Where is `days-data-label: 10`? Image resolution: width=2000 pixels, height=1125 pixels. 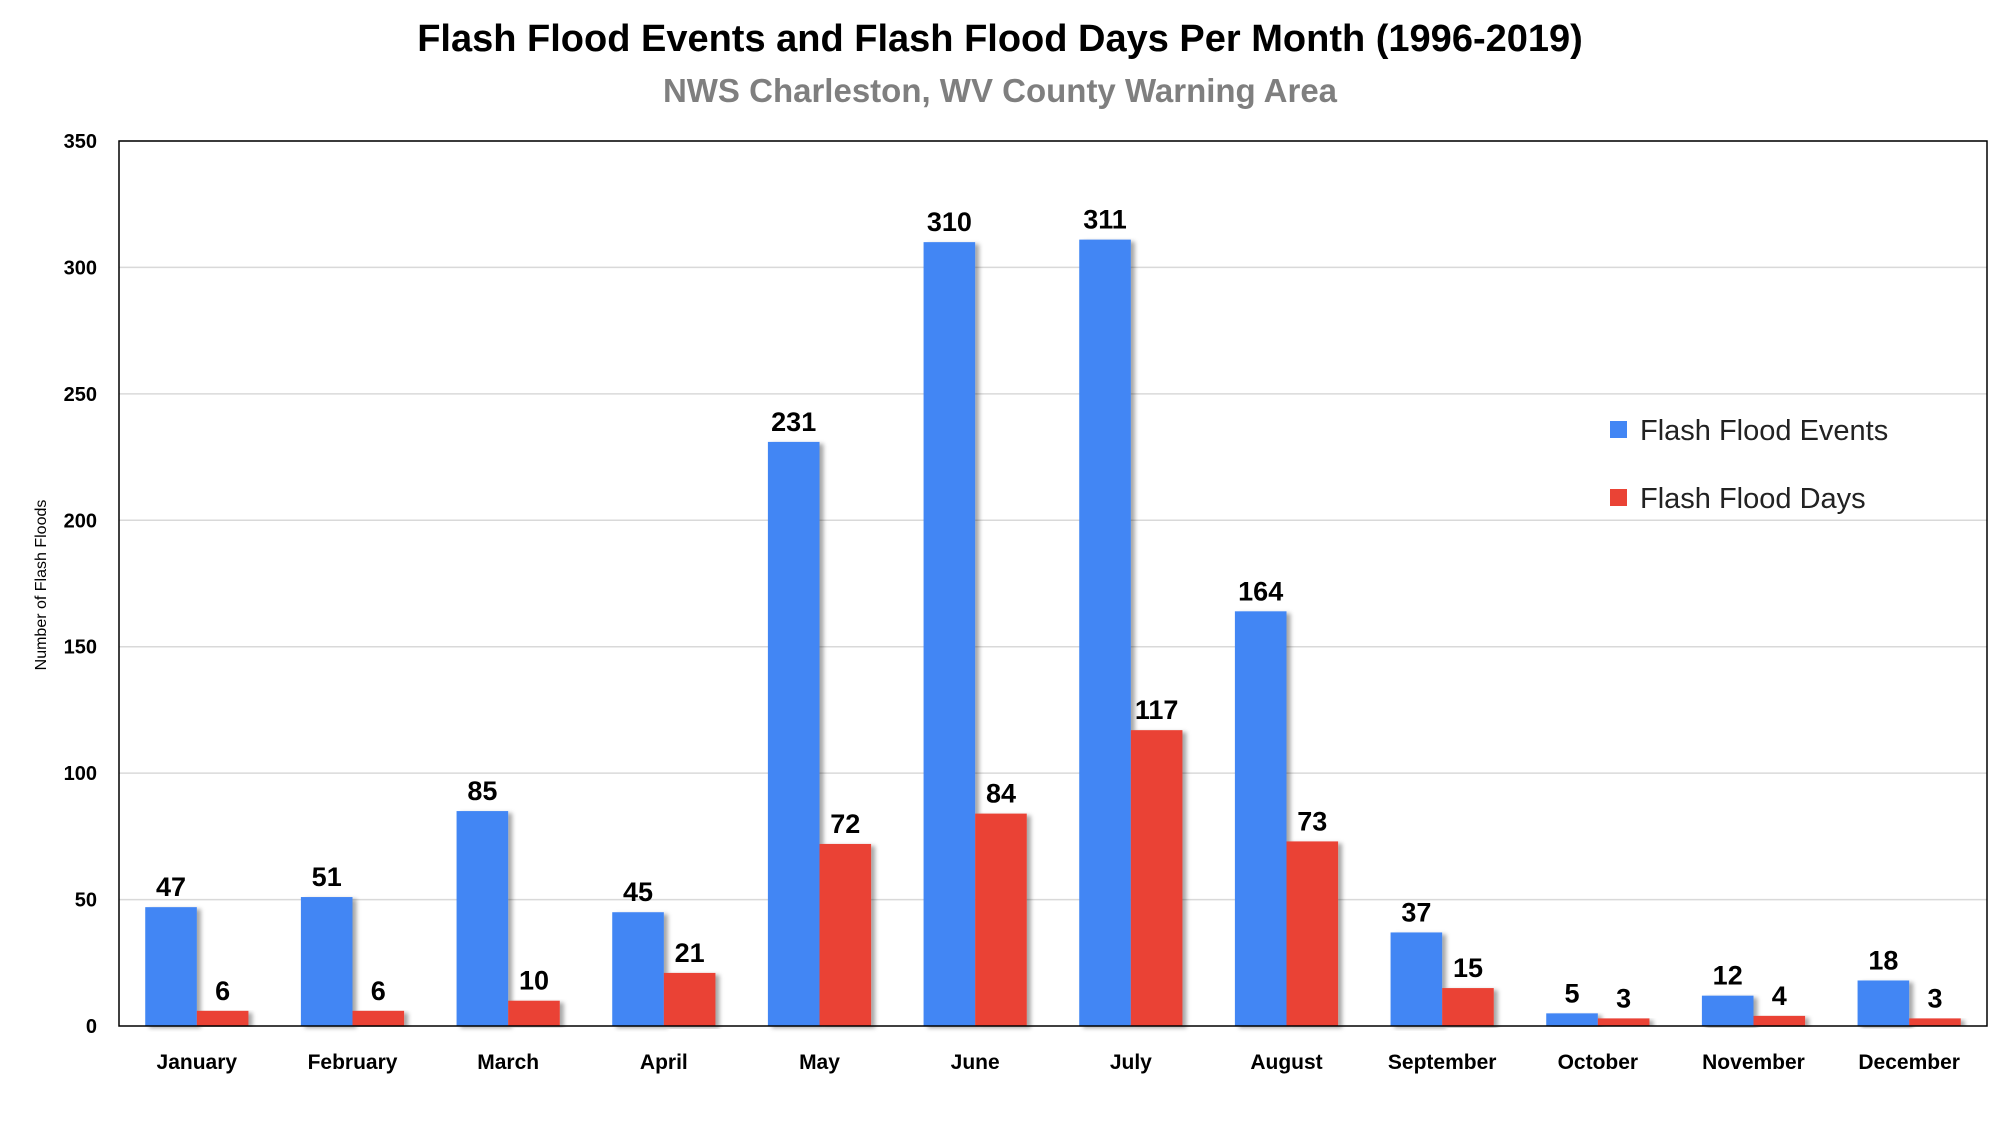 days-data-label: 10 is located at coordinates (534, 981).